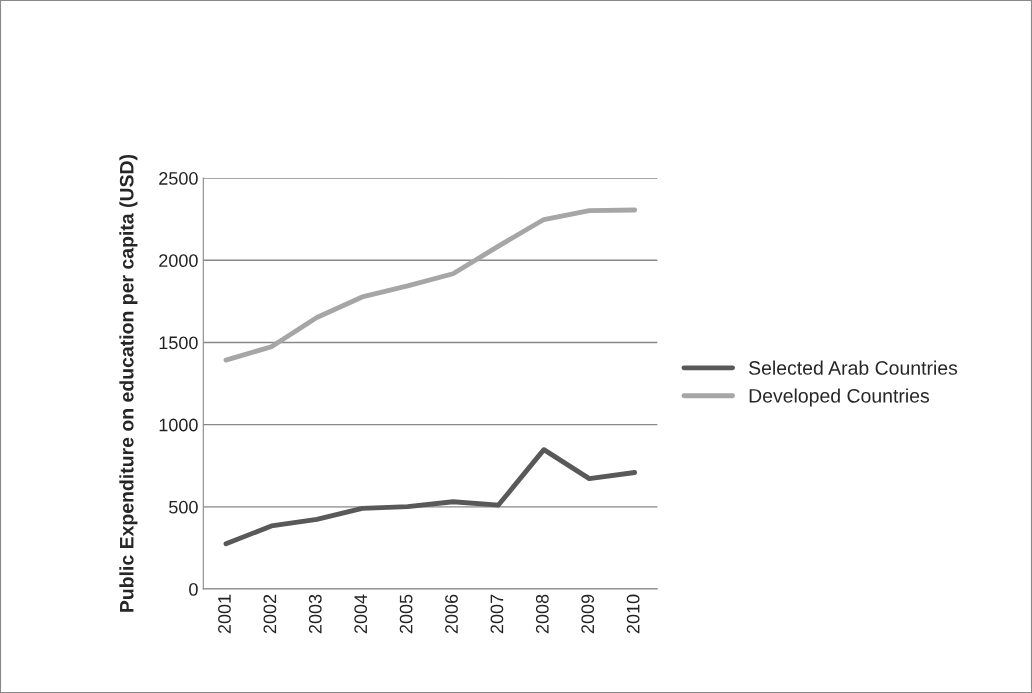  Describe the element at coordinates (451, 614) in the screenshot. I see `x-tick-label: 2006` at that location.